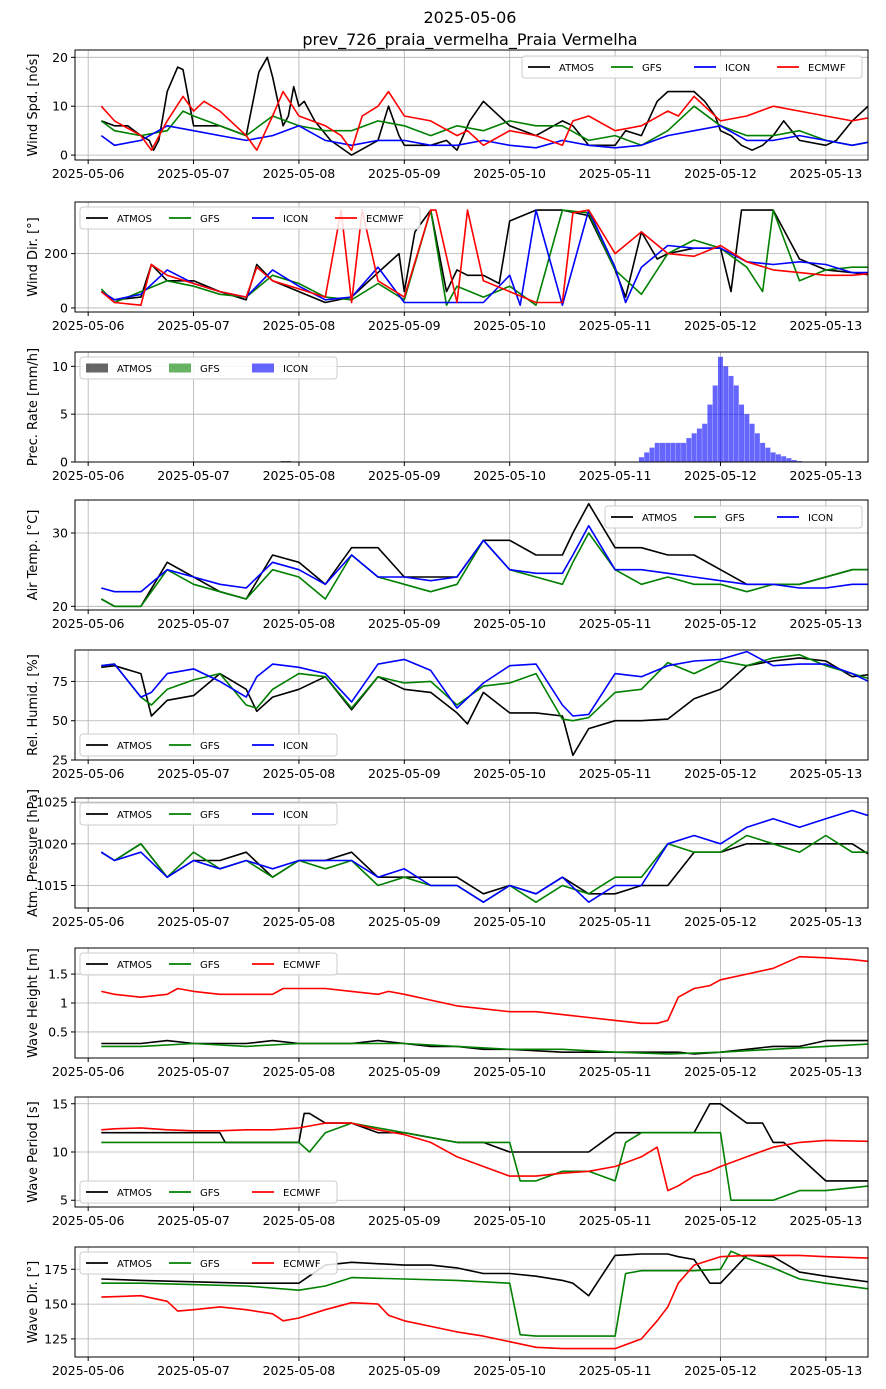 The image size is (886, 1389). Describe the element at coordinates (60, 720) in the screenshot. I see `y-tick-label: 50` at that location.